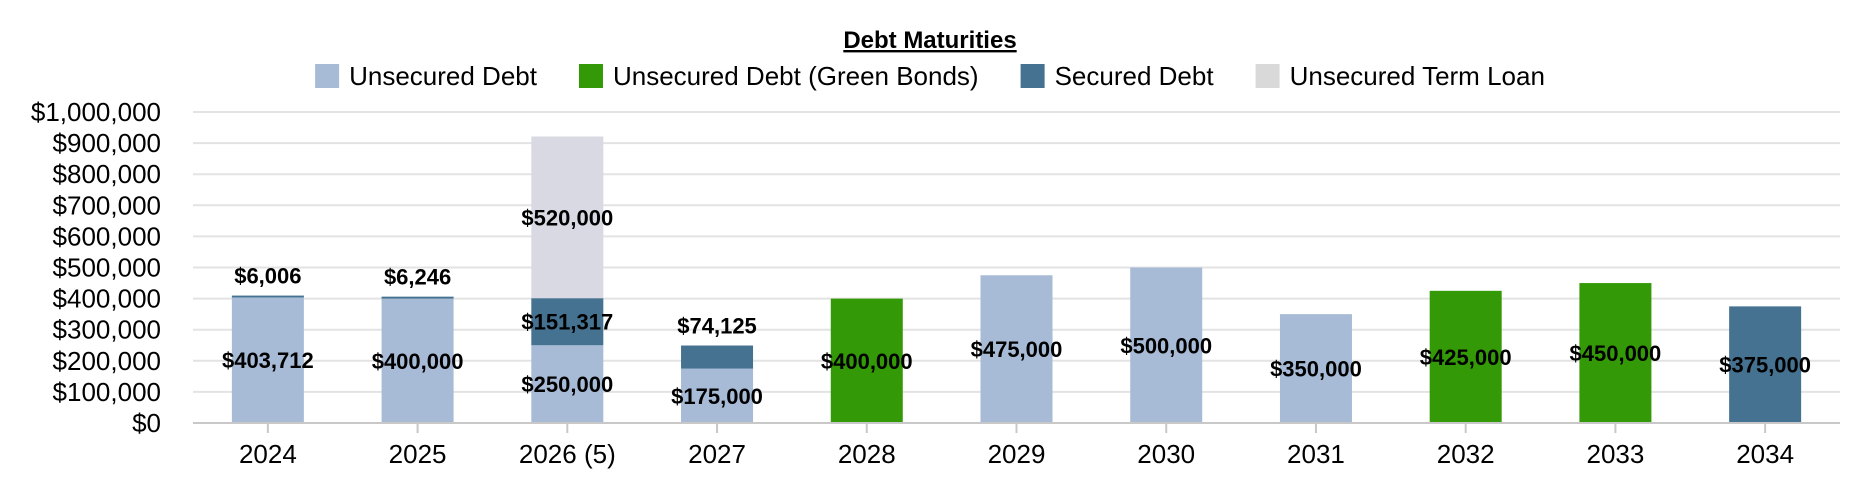  Describe the element at coordinates (107, 268) in the screenshot. I see `y-tick-label: $500,000` at that location.